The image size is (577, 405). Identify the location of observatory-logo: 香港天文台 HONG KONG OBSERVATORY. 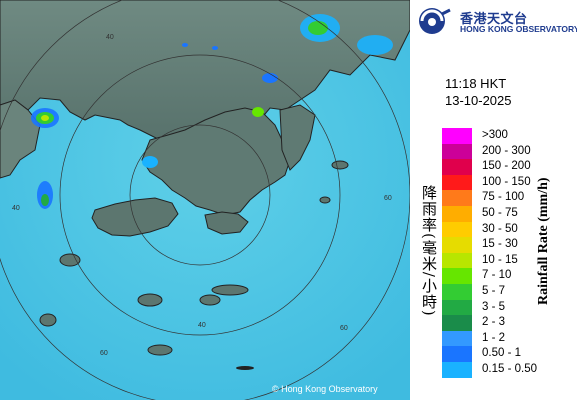
(496, 22).